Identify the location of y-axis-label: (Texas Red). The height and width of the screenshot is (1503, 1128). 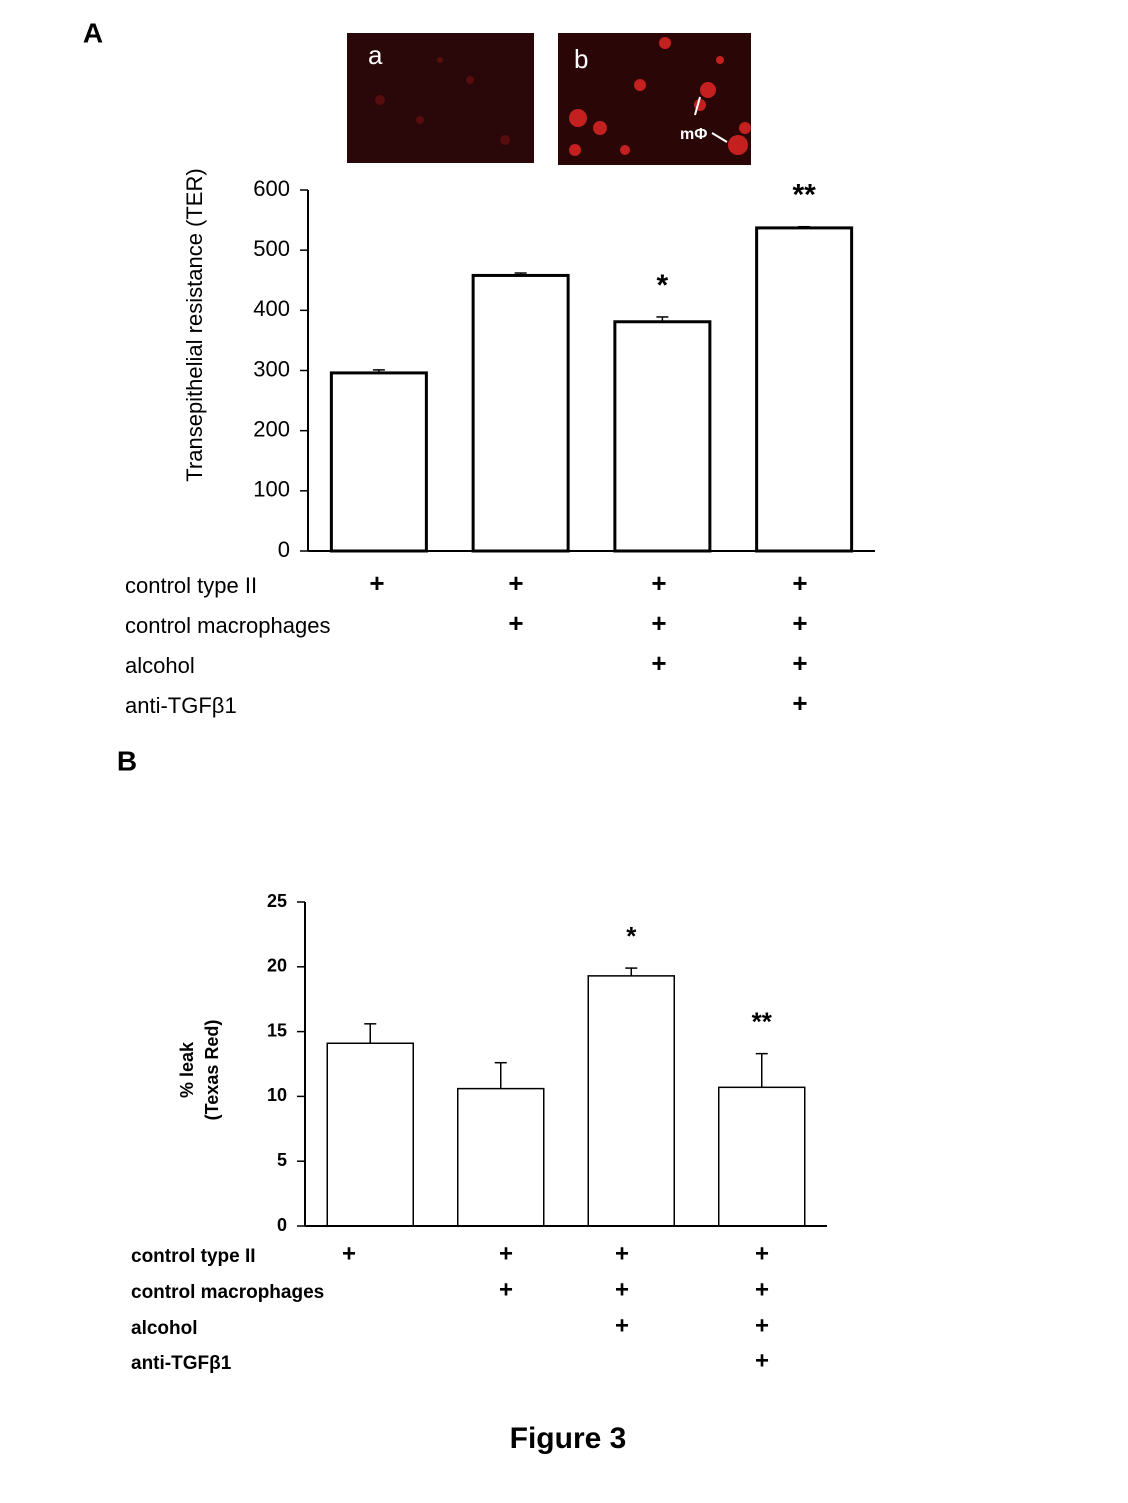
(212, 1070).